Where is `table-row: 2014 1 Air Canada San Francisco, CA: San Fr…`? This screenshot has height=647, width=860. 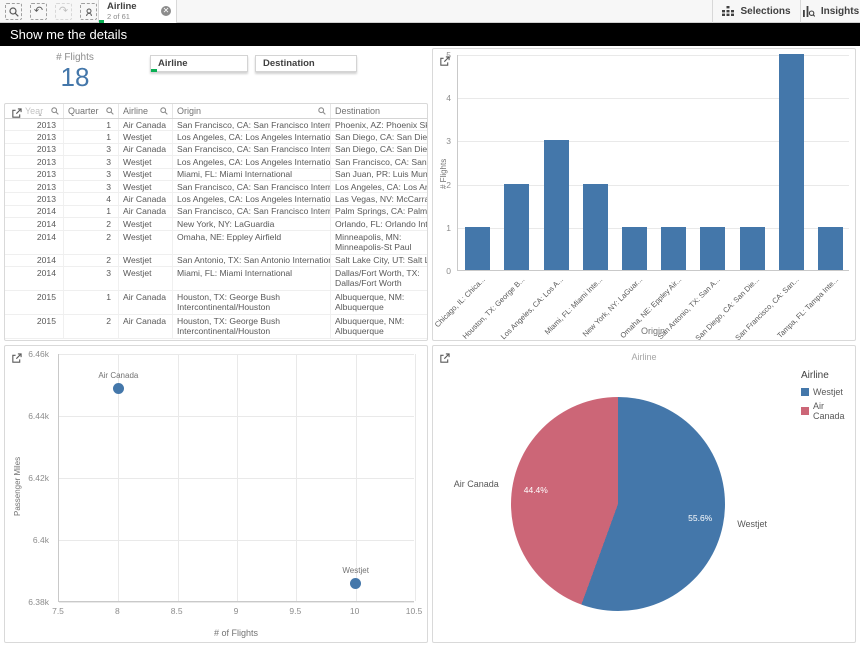 table-row: 2014 1 Air Canada San Francisco, CA: San Fr… is located at coordinates (216, 212).